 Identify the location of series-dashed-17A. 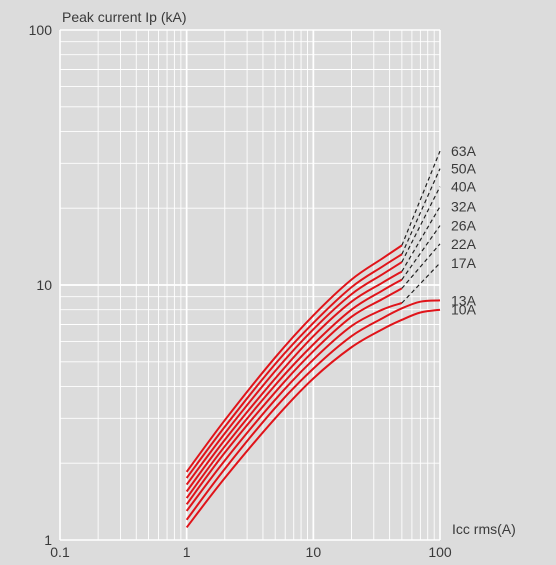
(421, 283).